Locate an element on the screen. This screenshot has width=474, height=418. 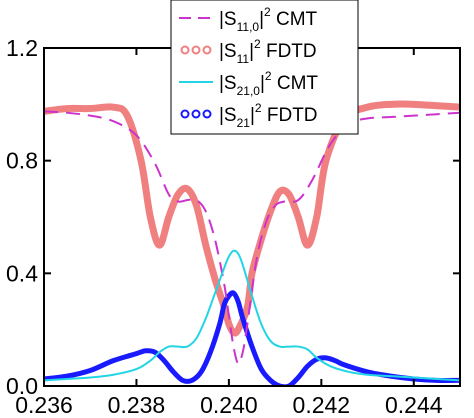
legend-label: |S11|2 FDTD is located at coordinates (268, 51).